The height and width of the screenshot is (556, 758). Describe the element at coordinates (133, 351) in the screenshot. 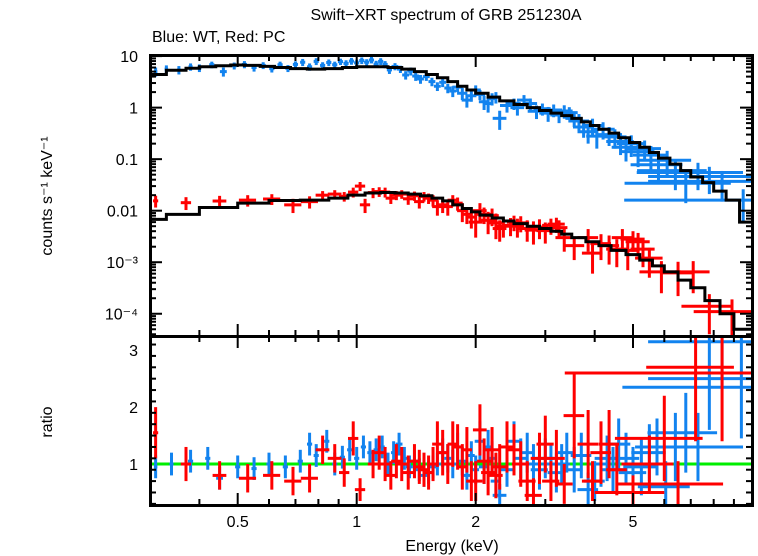

I see `y-tick-label: 3` at that location.